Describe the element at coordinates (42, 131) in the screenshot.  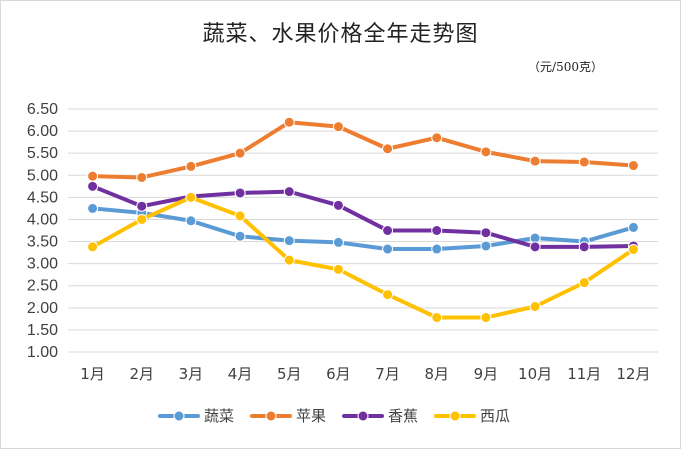
I see `y-tick-label: 6.00` at that location.